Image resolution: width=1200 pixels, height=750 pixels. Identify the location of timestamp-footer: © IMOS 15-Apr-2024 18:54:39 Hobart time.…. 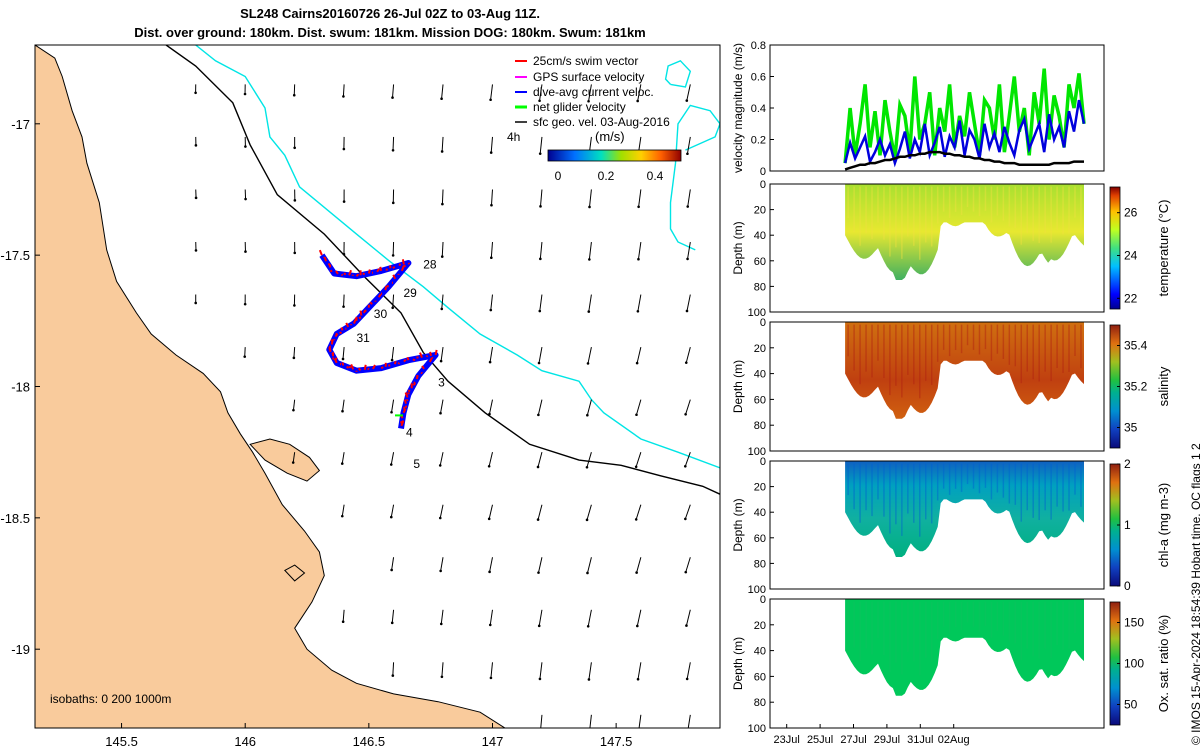
(1194, 594).